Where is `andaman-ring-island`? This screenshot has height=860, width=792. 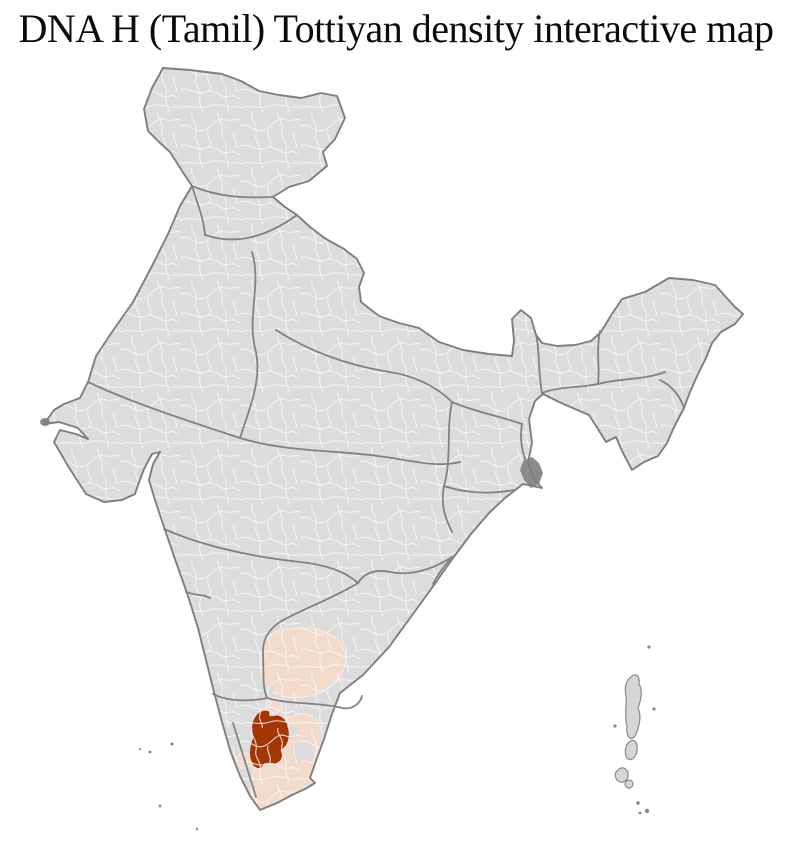
andaman-ring-island is located at coordinates (621, 775).